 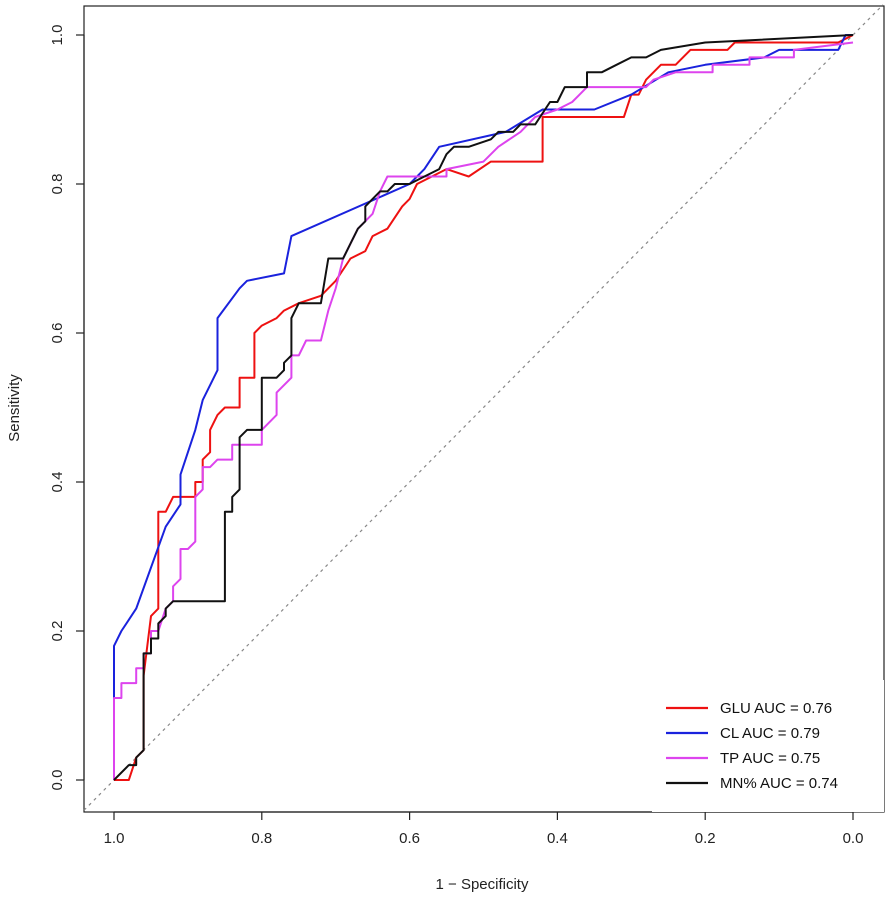 I want to click on x-tick-label: 1.0, so click(x=114, y=838).